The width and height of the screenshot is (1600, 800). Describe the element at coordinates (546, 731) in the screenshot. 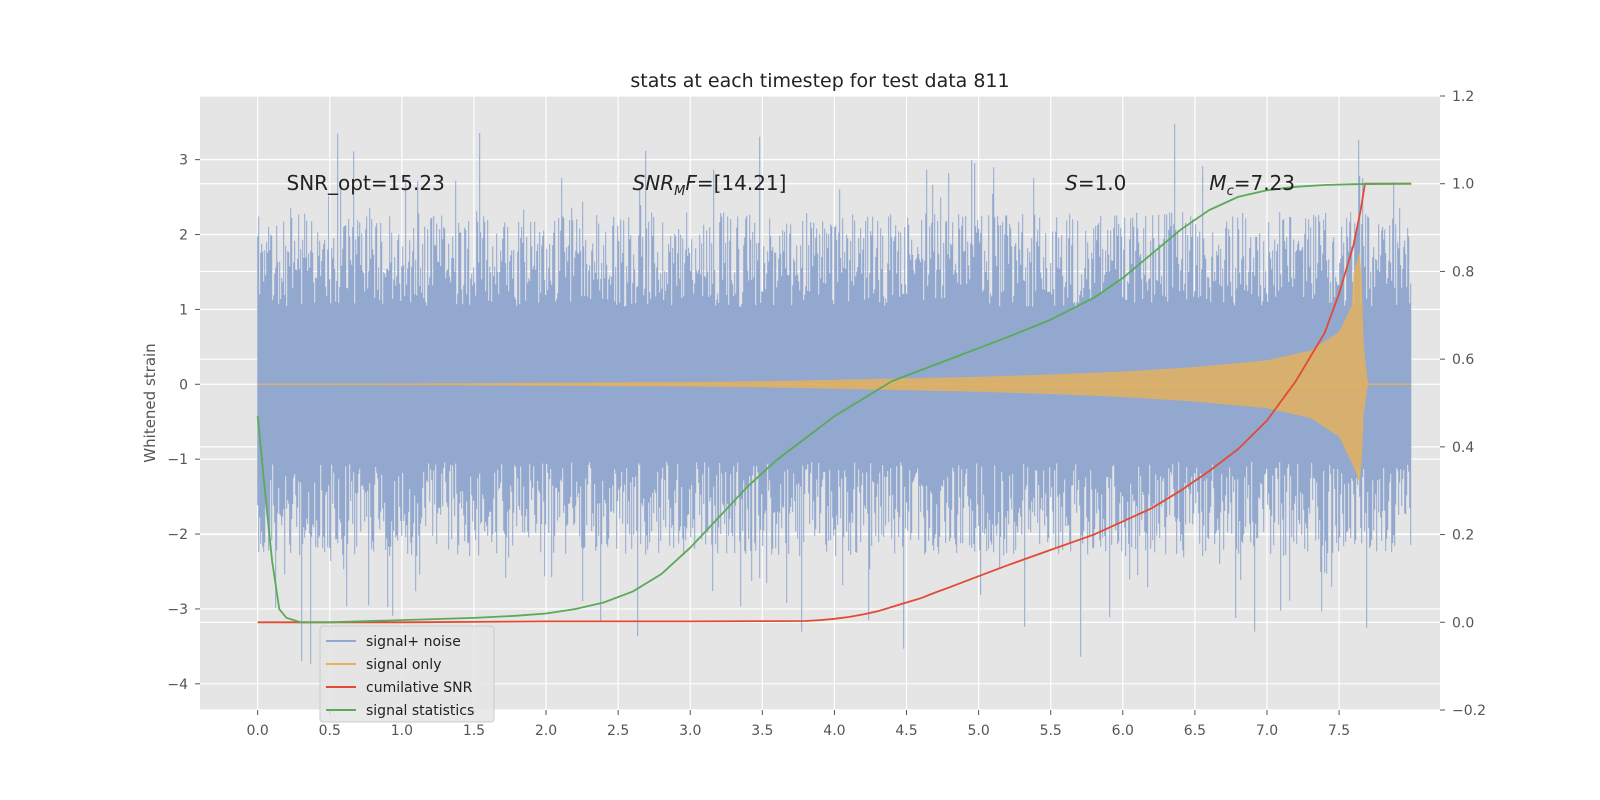

I see `x-tick-label: 2.0` at that location.